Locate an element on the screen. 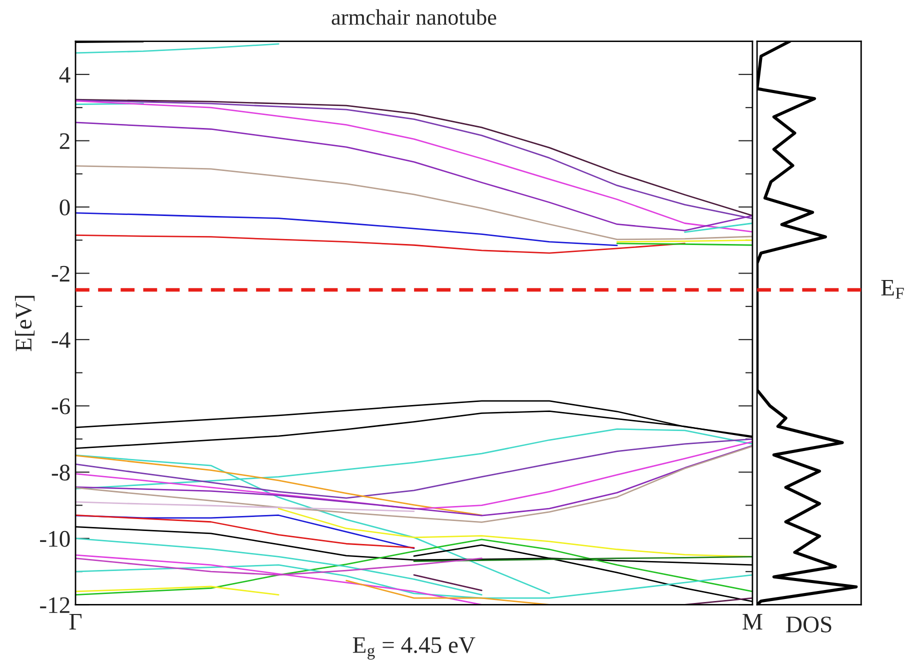 The width and height of the screenshot is (921, 666). y-tick-label: -8 is located at coordinates (61, 472).